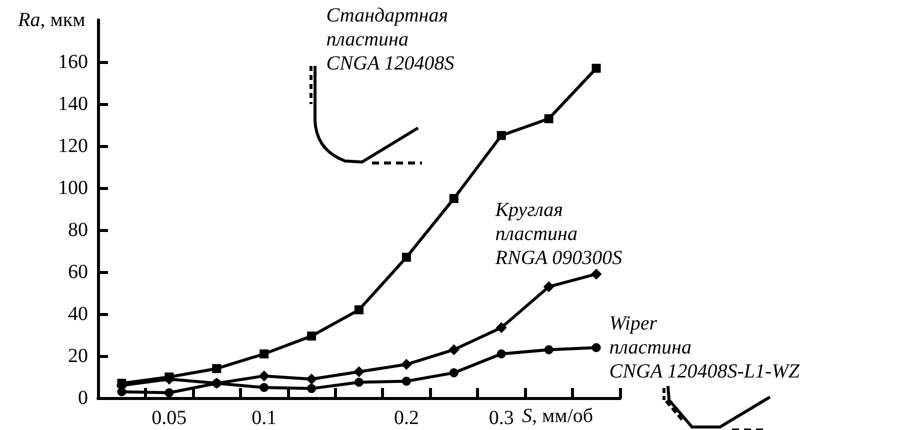 The height and width of the screenshot is (430, 897). Describe the element at coordinates (264, 418) in the screenshot. I see `x-tick-label: 0.1` at that location.